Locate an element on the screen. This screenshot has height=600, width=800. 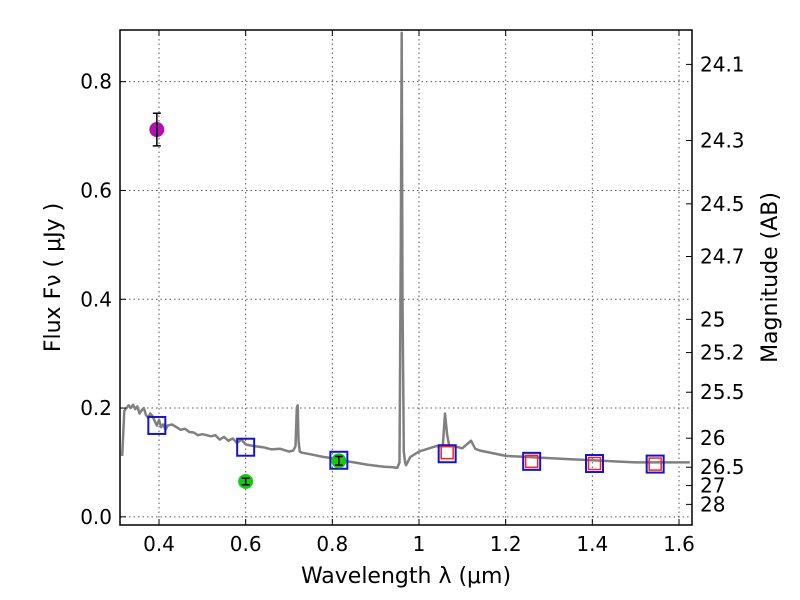
x-axis-label: Wavelength λ (μm) is located at coordinates (406, 576).